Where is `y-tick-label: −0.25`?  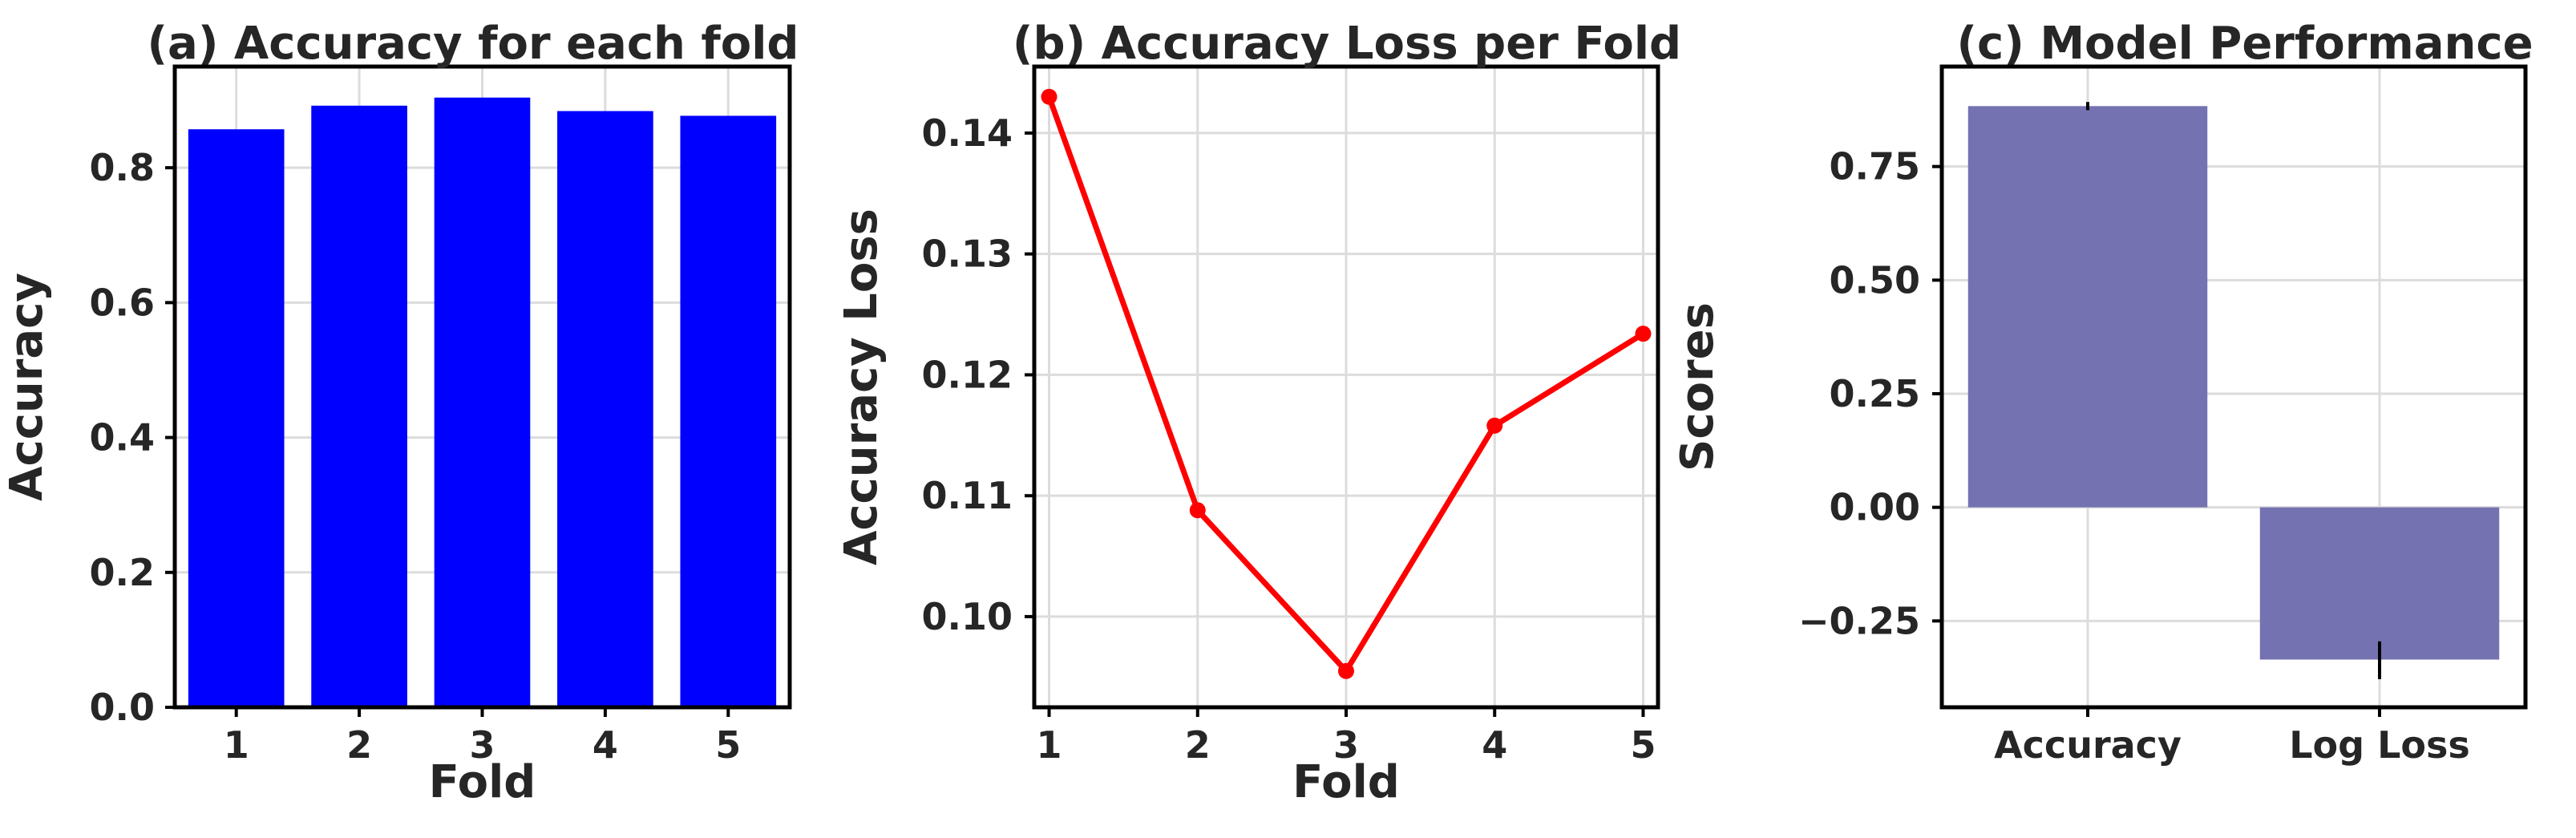
y-tick-label: −0.25 is located at coordinates (1859, 621).